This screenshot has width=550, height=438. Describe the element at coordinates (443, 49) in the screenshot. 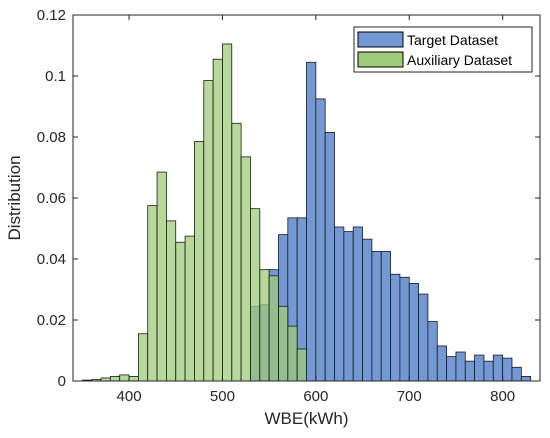

I see `legend: Target Dataset Auxiliary Dataset` at that location.